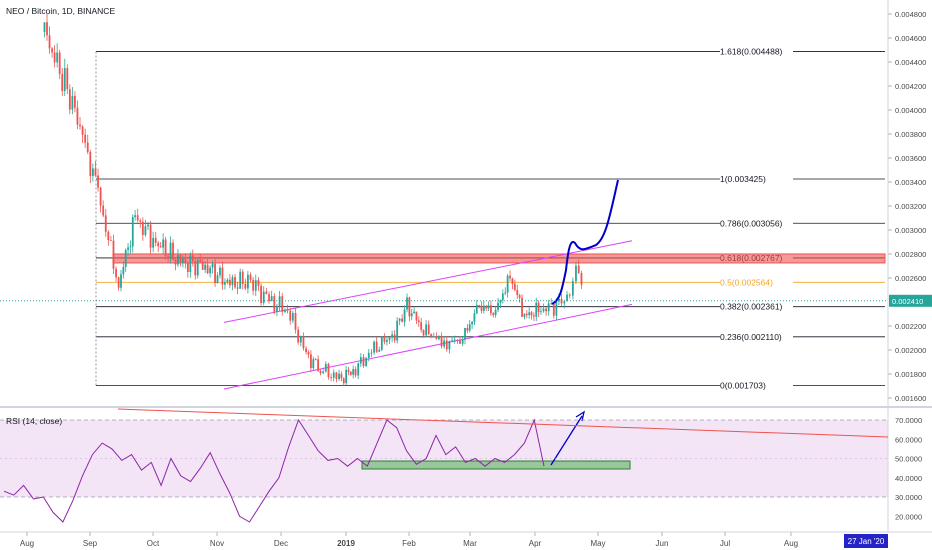 Image resolution: width=932 pixels, height=550 pixels. What do you see at coordinates (346, 543) in the screenshot?
I see `time-tick-label: 2019` at bounding box center [346, 543].